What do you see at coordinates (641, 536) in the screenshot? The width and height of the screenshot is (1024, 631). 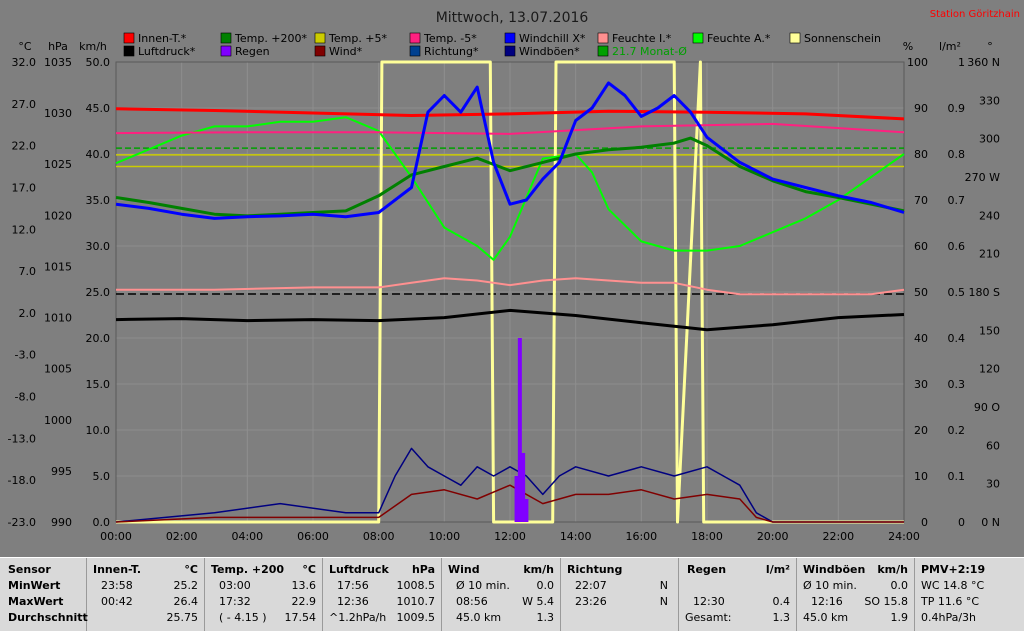 I see `x-tick-label: 16:00` at bounding box center [641, 536].